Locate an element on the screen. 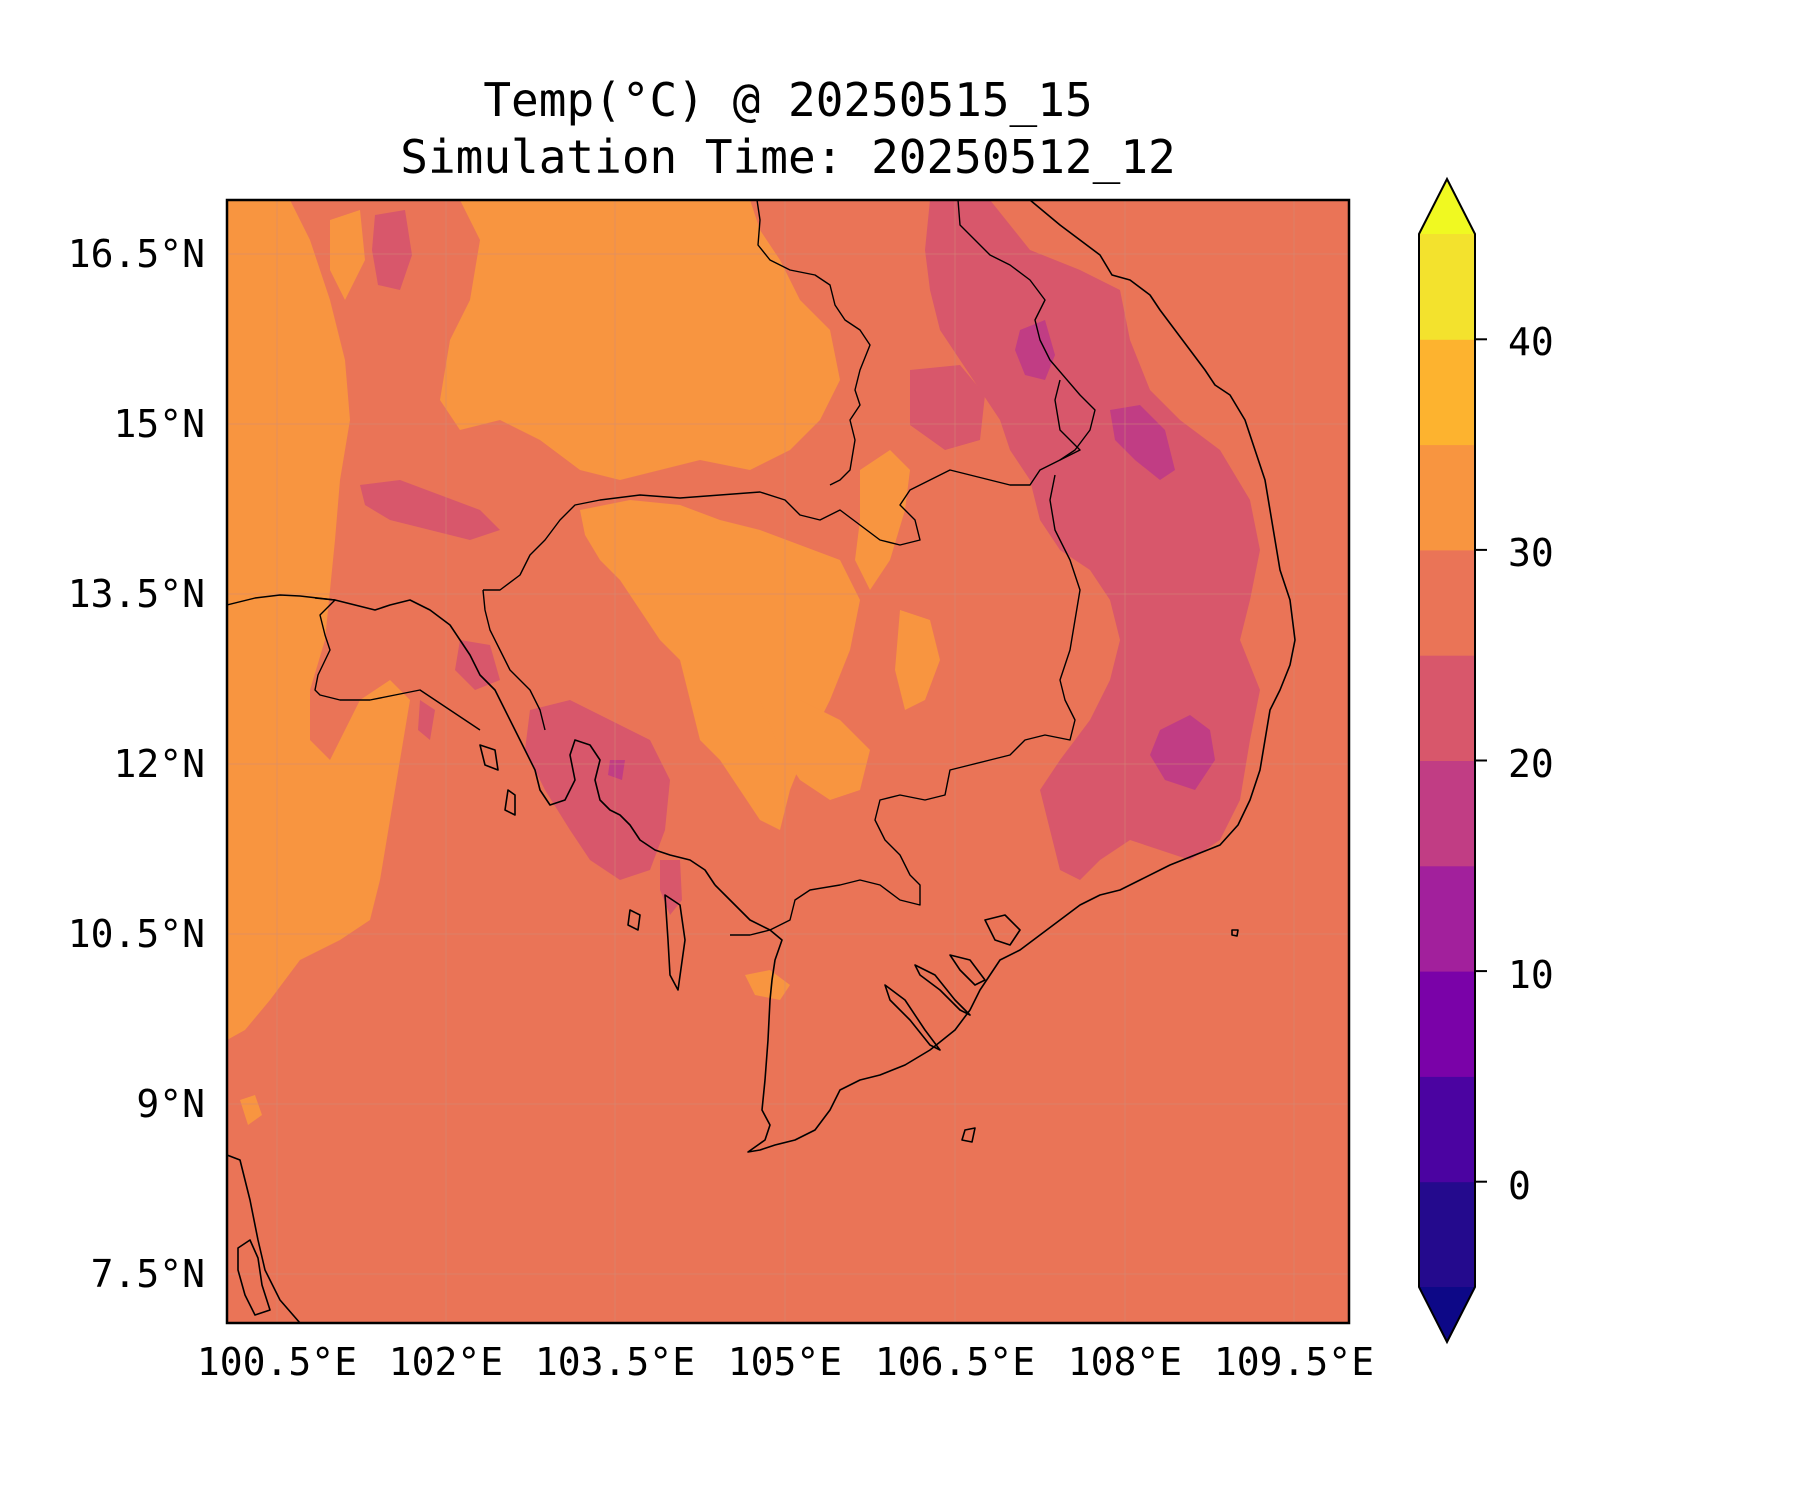 Image resolution: width=1800 pixels, height=1500 pixels. colorbar-tick-label: 20 is located at coordinates (1531, 764).